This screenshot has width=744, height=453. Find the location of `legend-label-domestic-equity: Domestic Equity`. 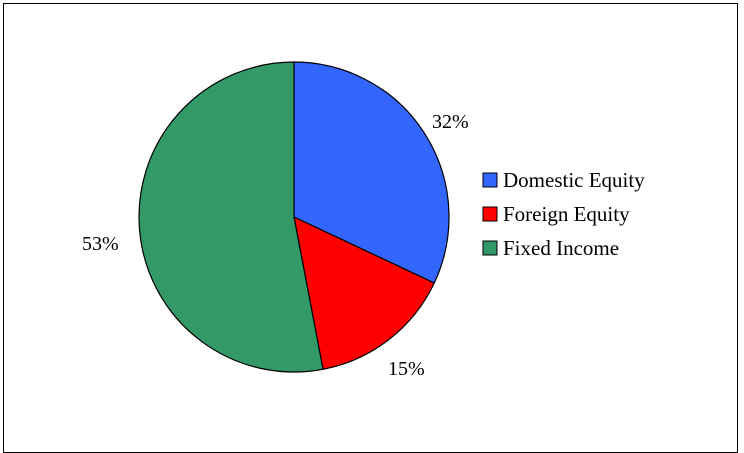

legend-label-domestic-equity: Domestic Equity is located at coordinates (574, 180).